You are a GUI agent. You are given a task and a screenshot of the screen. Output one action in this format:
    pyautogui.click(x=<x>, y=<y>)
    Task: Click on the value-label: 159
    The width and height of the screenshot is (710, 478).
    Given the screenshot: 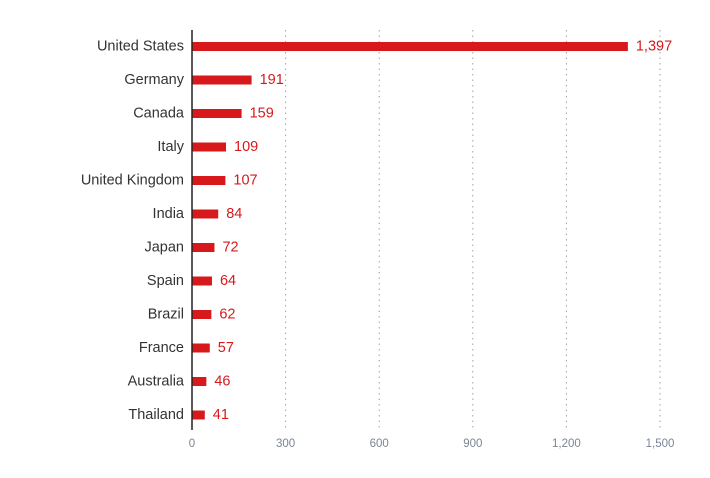 What is the action you would take?
    pyautogui.click(x=262, y=113)
    